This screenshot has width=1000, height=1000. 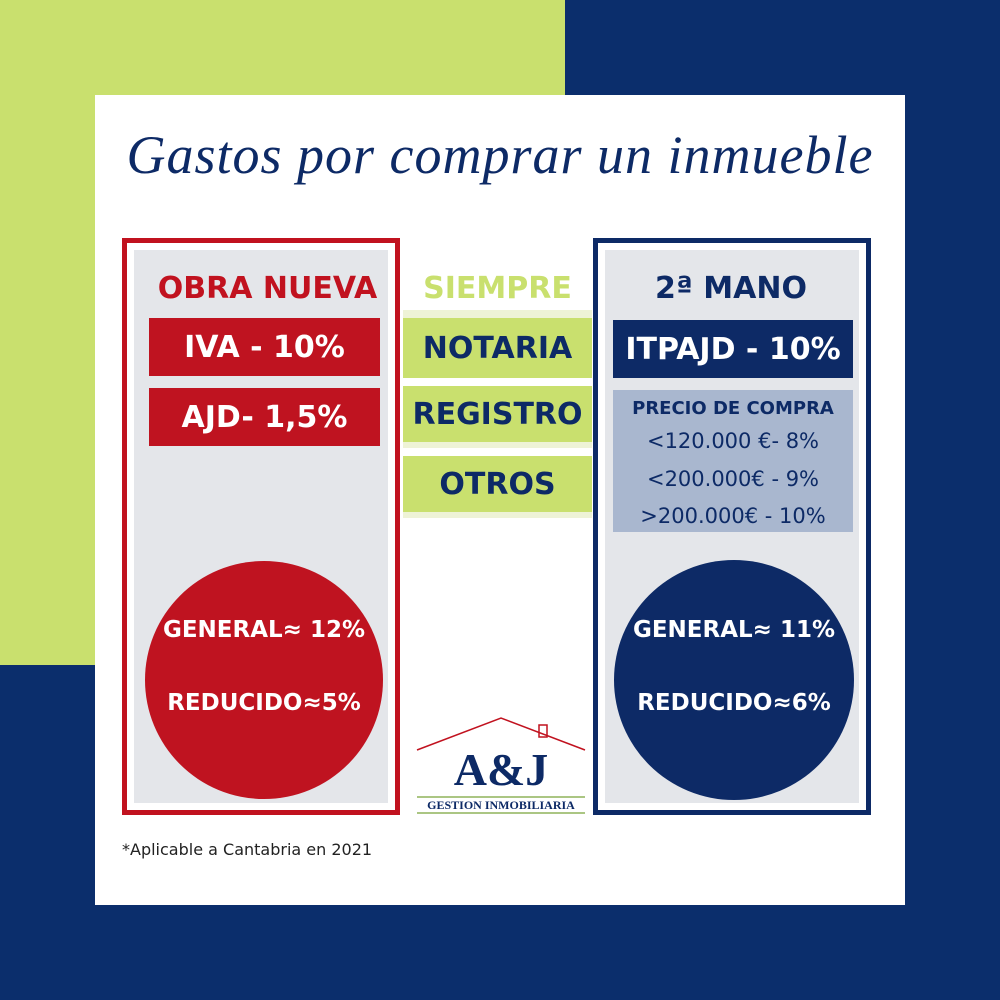 What do you see at coordinates (497, 288) in the screenshot?
I see `middle-heading: SIEMPRE` at bounding box center [497, 288].